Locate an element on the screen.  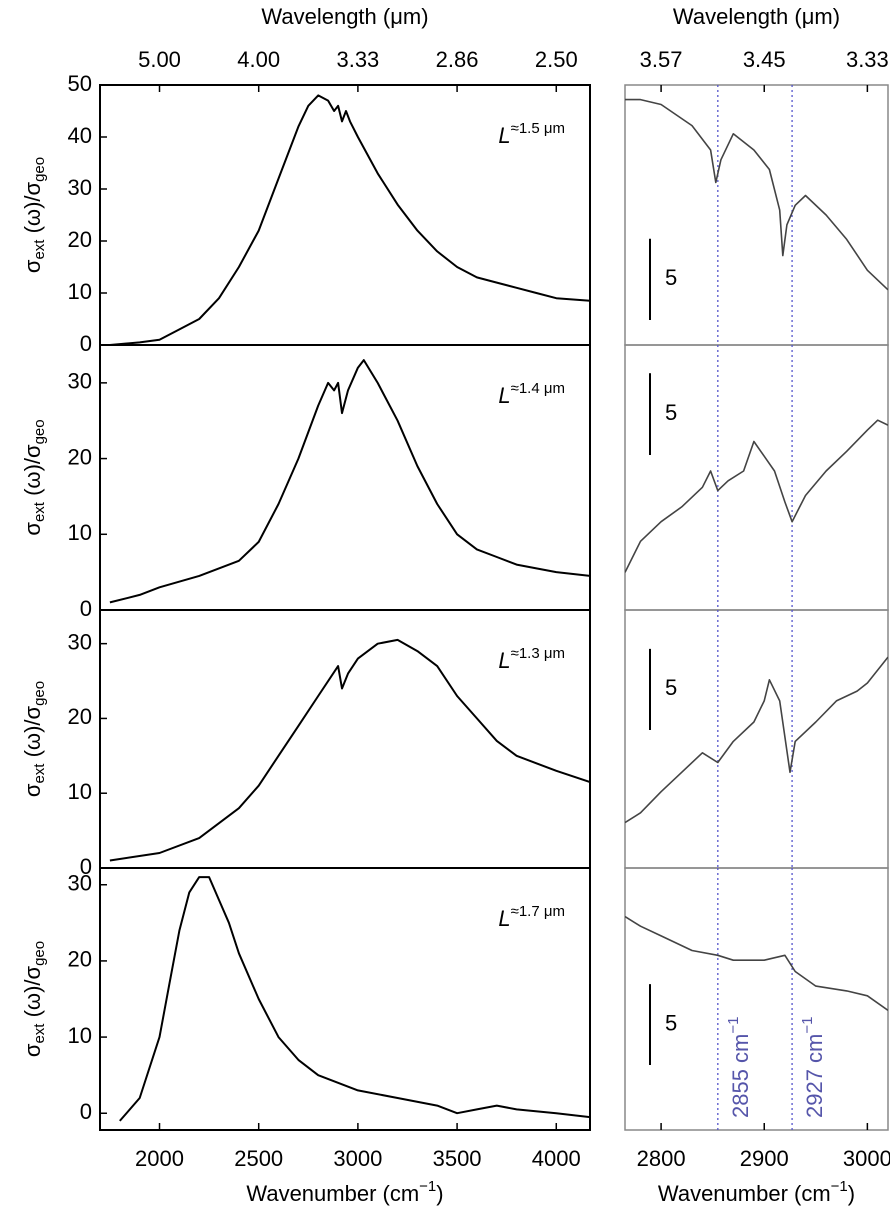
x2-tick-label: 4.00 is located at coordinates (258, 59).